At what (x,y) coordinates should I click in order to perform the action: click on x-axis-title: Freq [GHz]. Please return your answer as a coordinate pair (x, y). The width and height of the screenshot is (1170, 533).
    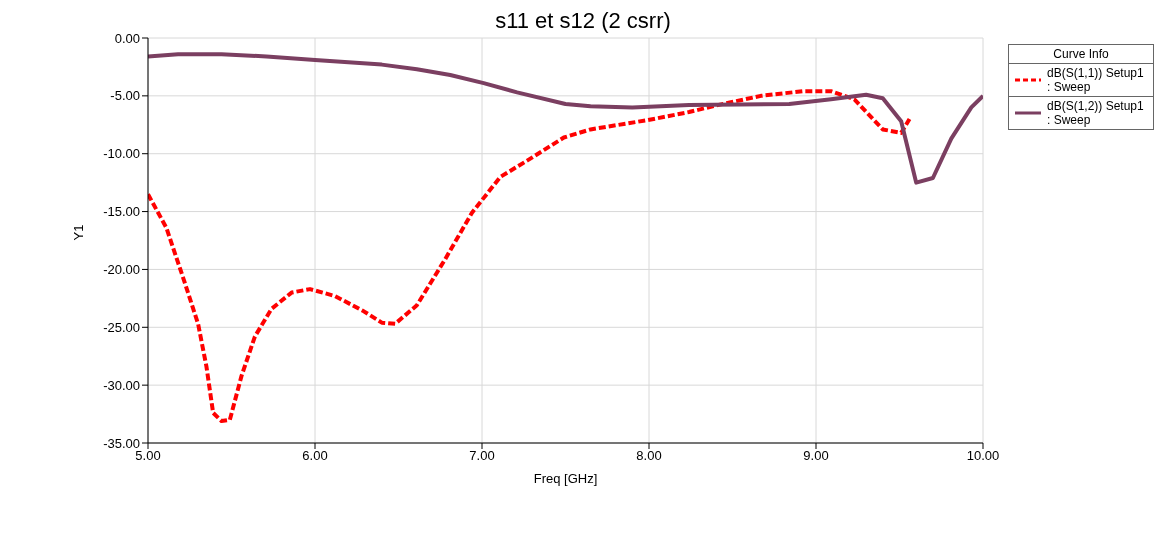
    Looking at the image, I should click on (565, 478).